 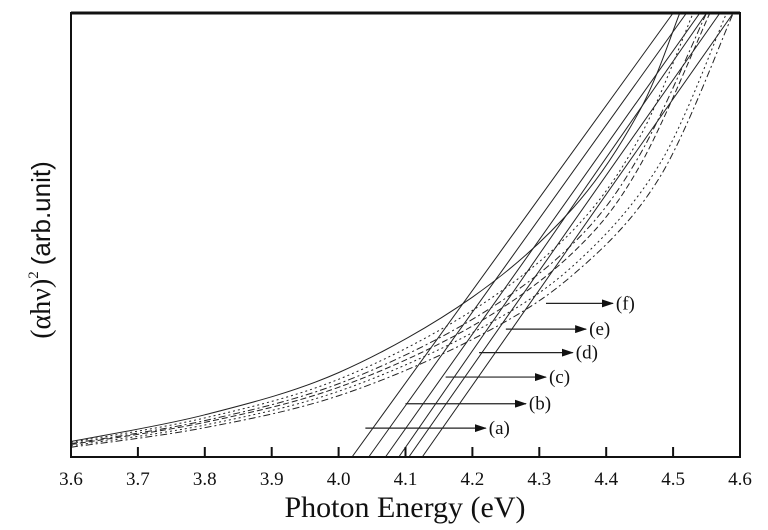 I want to click on y-axis-title: (αhν)2 (arb.unit), so click(x=41, y=250).